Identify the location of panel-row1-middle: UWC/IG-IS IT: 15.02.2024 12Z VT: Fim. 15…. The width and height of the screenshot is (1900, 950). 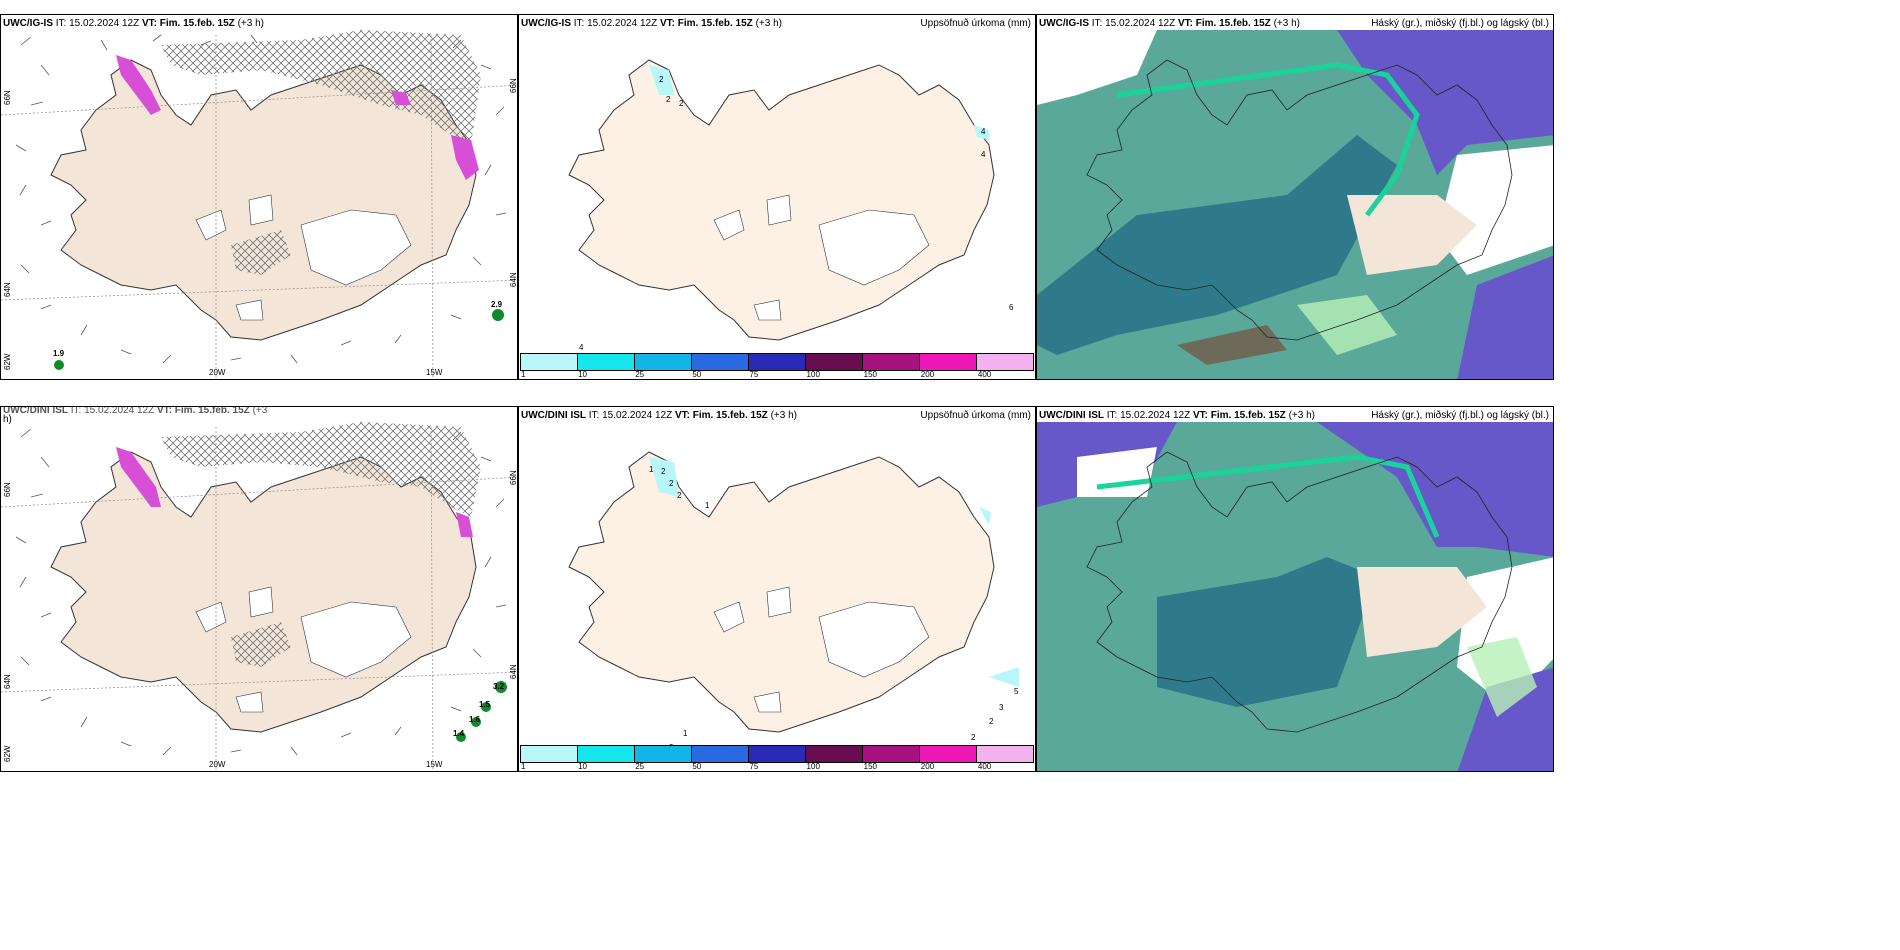
(777, 197).